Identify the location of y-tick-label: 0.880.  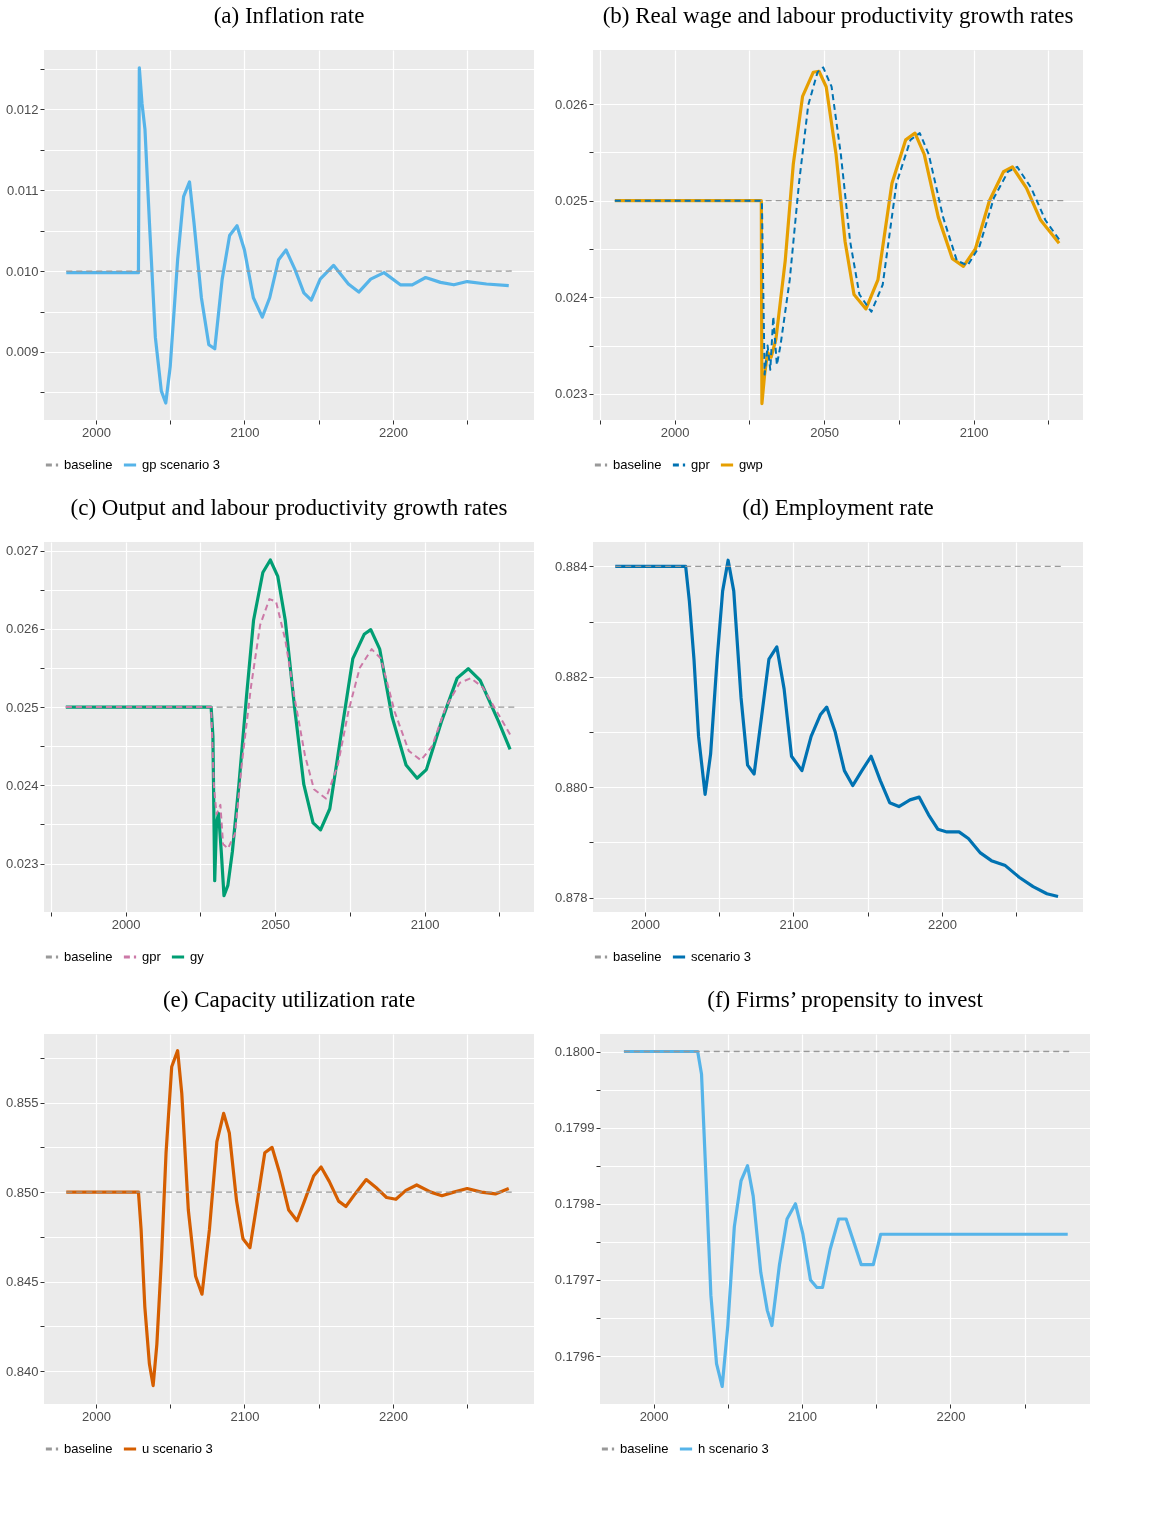
(571, 787).